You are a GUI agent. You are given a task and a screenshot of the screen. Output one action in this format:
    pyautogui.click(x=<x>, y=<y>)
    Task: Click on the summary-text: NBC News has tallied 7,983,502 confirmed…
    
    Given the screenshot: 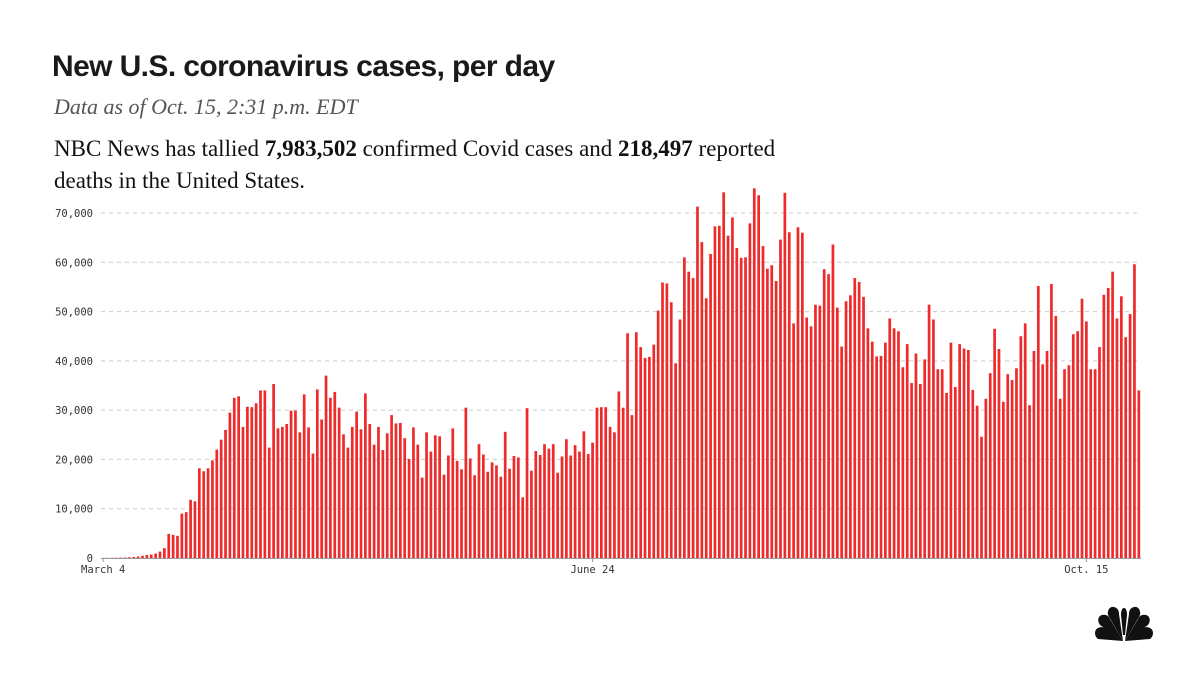 What is the action you would take?
    pyautogui.click(x=434, y=165)
    